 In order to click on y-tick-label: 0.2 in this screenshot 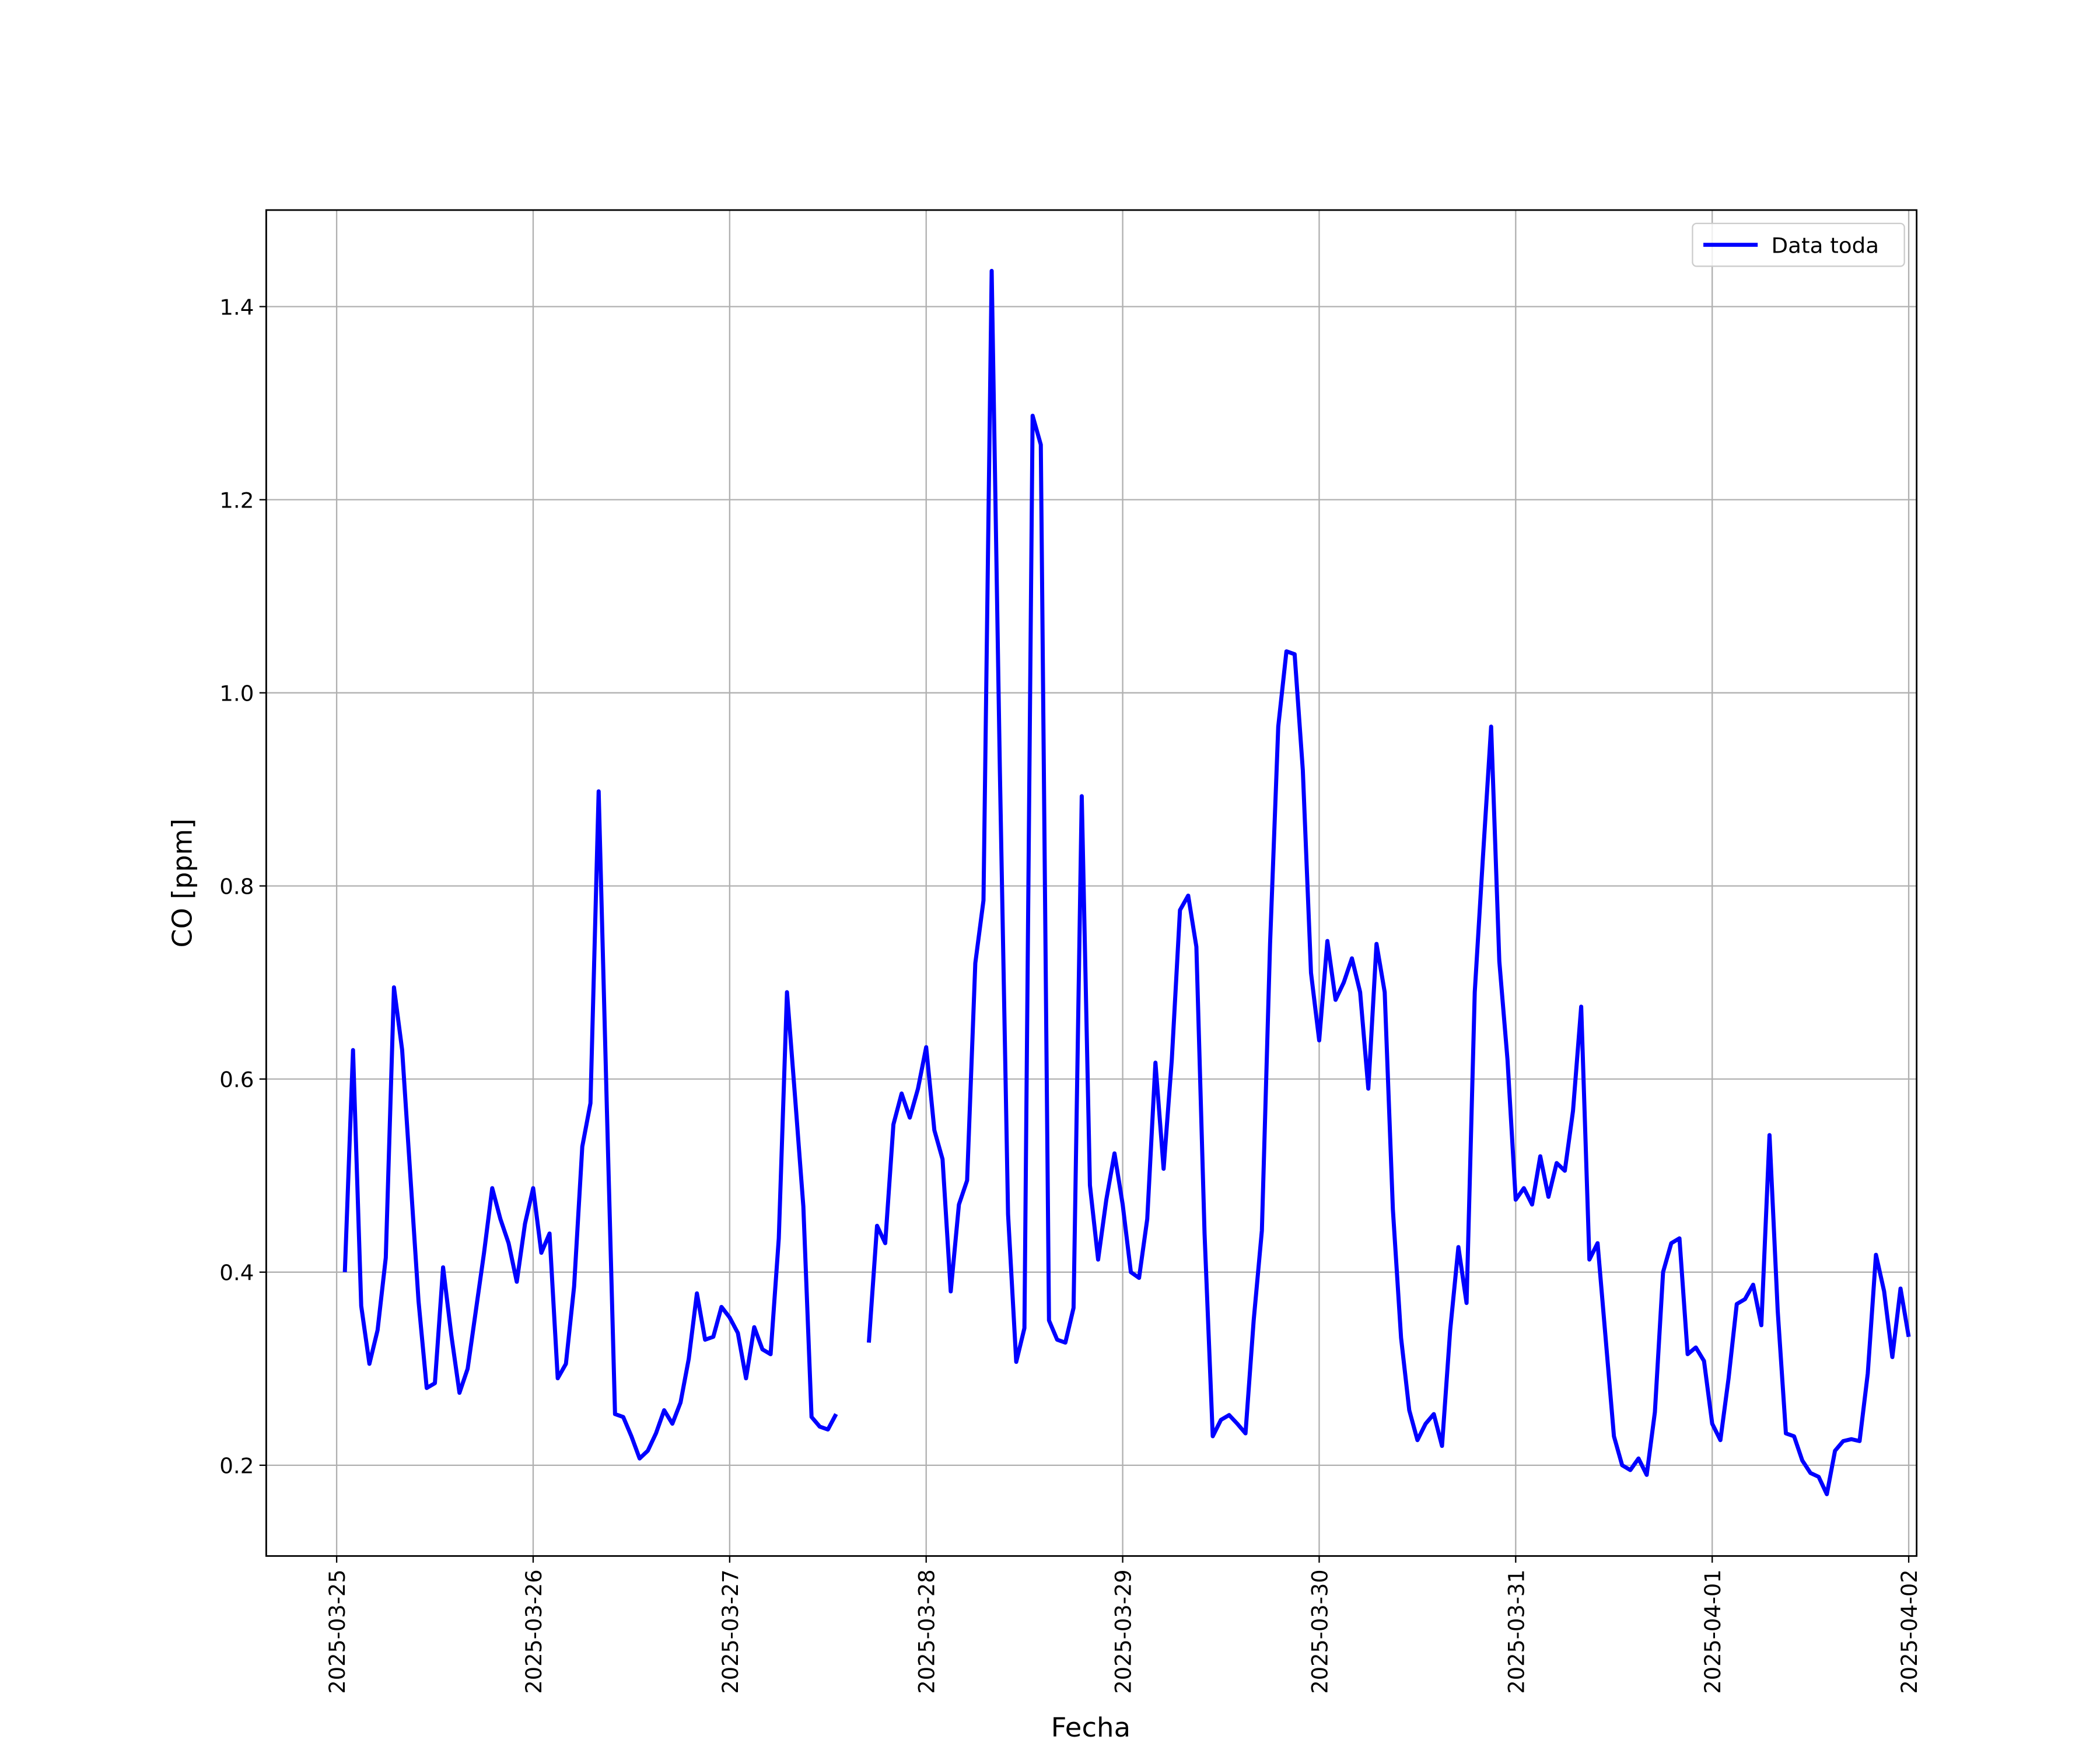, I will do `click(236, 1466)`.